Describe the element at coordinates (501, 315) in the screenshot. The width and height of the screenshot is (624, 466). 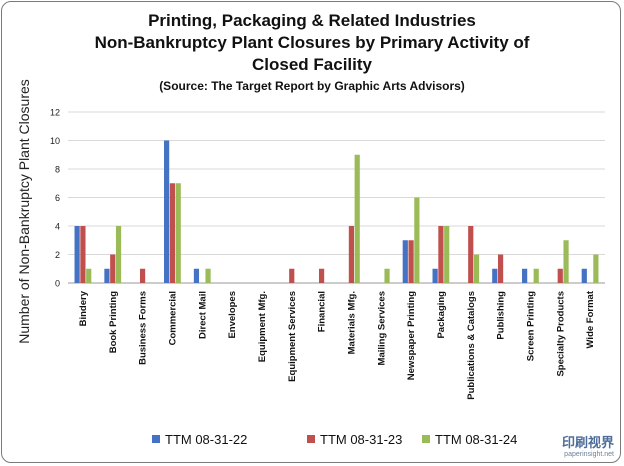
I see `x-tick-label: Publishing` at that location.